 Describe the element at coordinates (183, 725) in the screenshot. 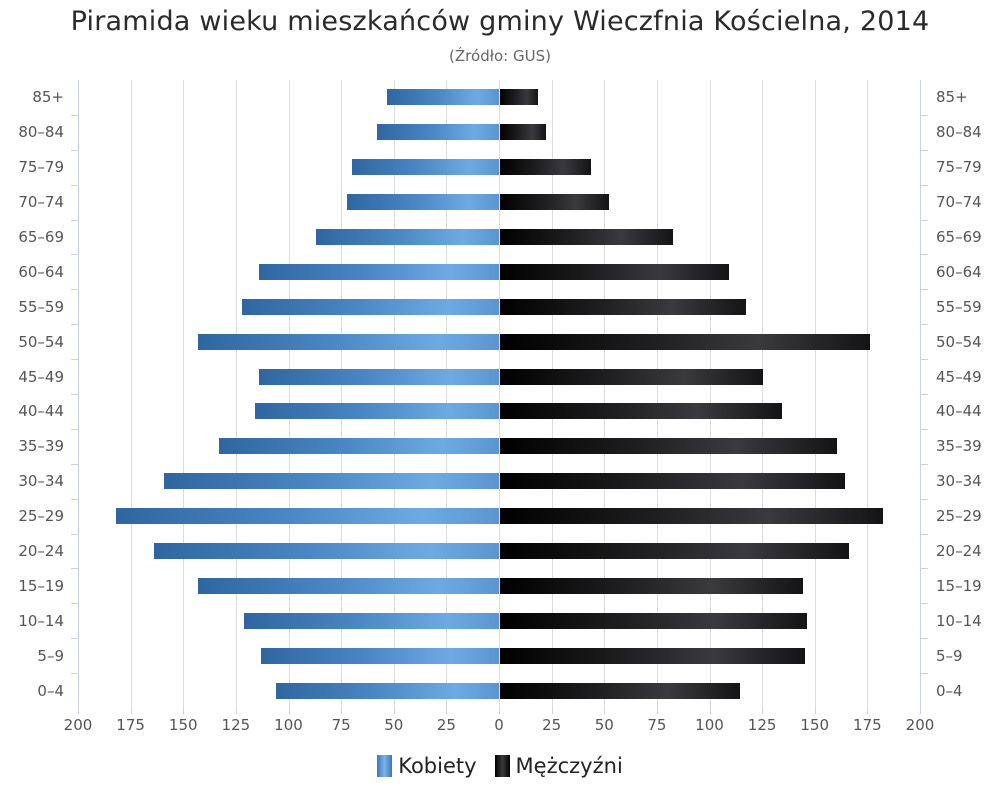

I see `x-tick-label: 150` at that location.